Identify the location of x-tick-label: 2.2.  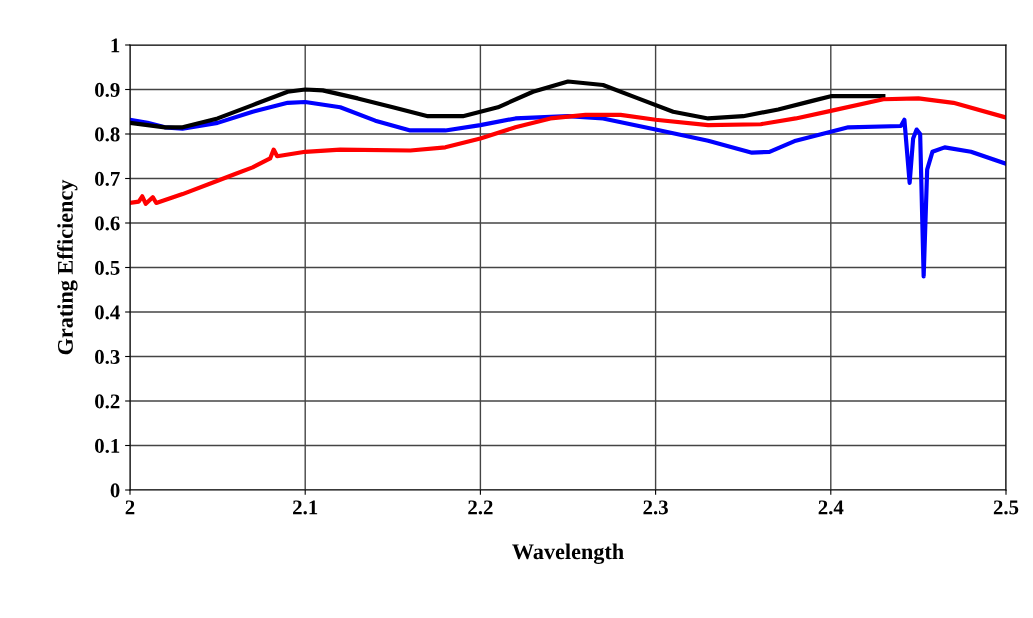
(480, 507).